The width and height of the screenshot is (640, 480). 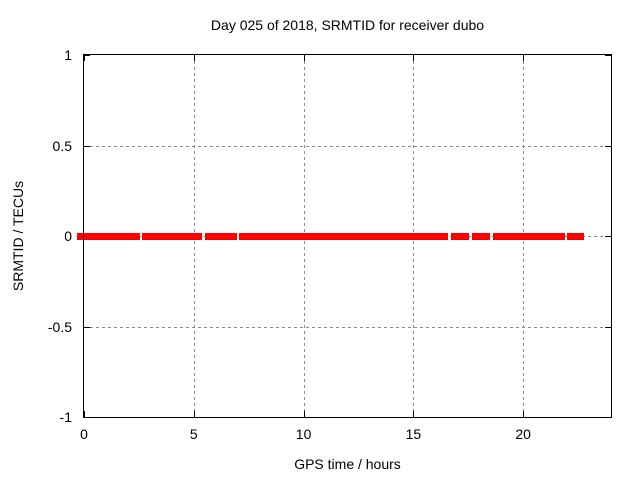 What do you see at coordinates (62, 145) in the screenshot?
I see `y-tick-label: 0.5` at bounding box center [62, 145].